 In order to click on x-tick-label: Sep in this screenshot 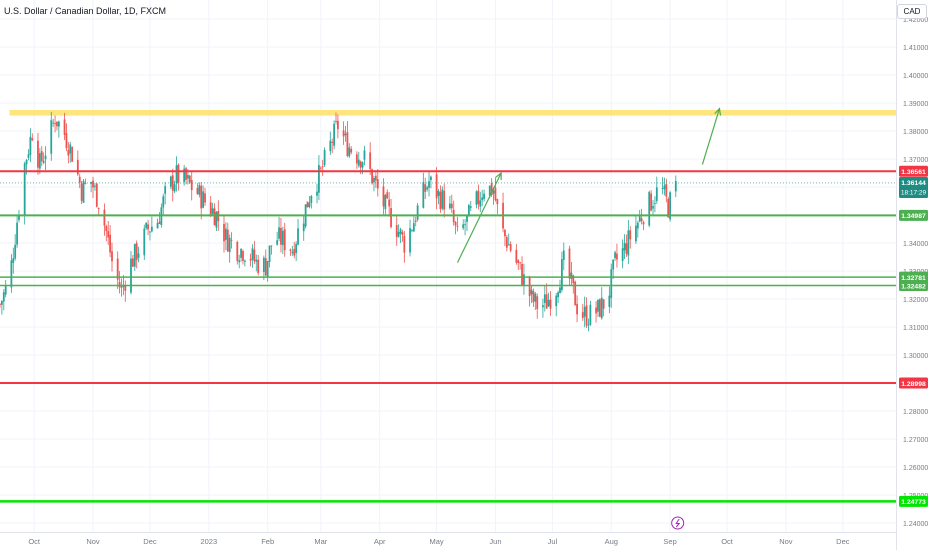, I will do `click(669, 541)`.